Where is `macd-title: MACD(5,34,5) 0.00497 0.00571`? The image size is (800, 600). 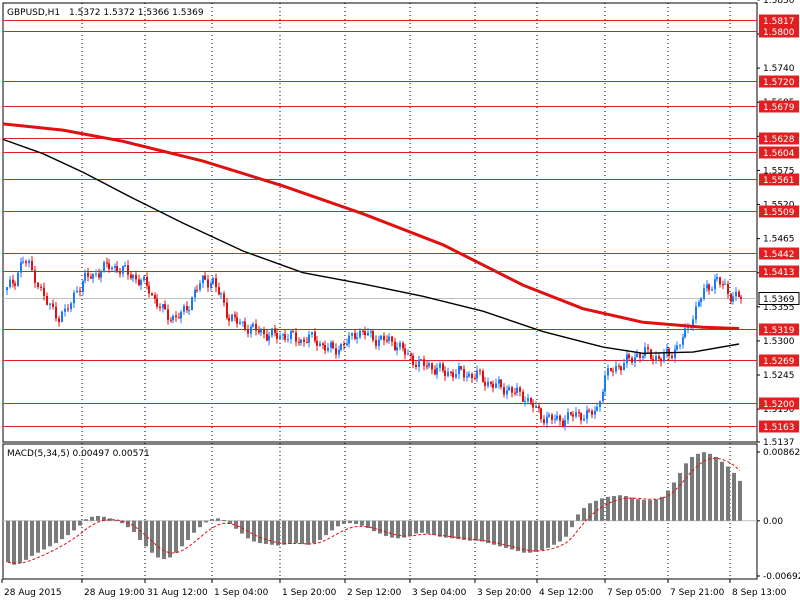
macd-title: MACD(5,34,5) 0.00497 0.00571 is located at coordinates (78, 454).